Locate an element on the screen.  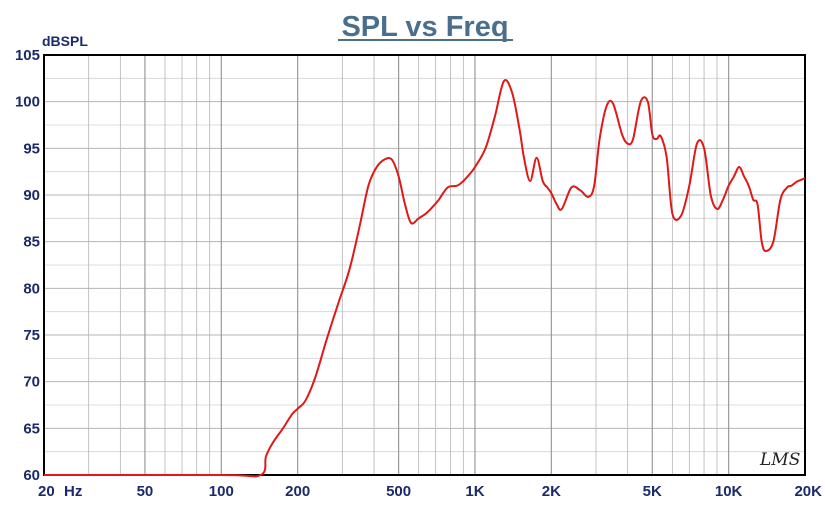
y-tick-label: 100 is located at coordinates (27, 102).